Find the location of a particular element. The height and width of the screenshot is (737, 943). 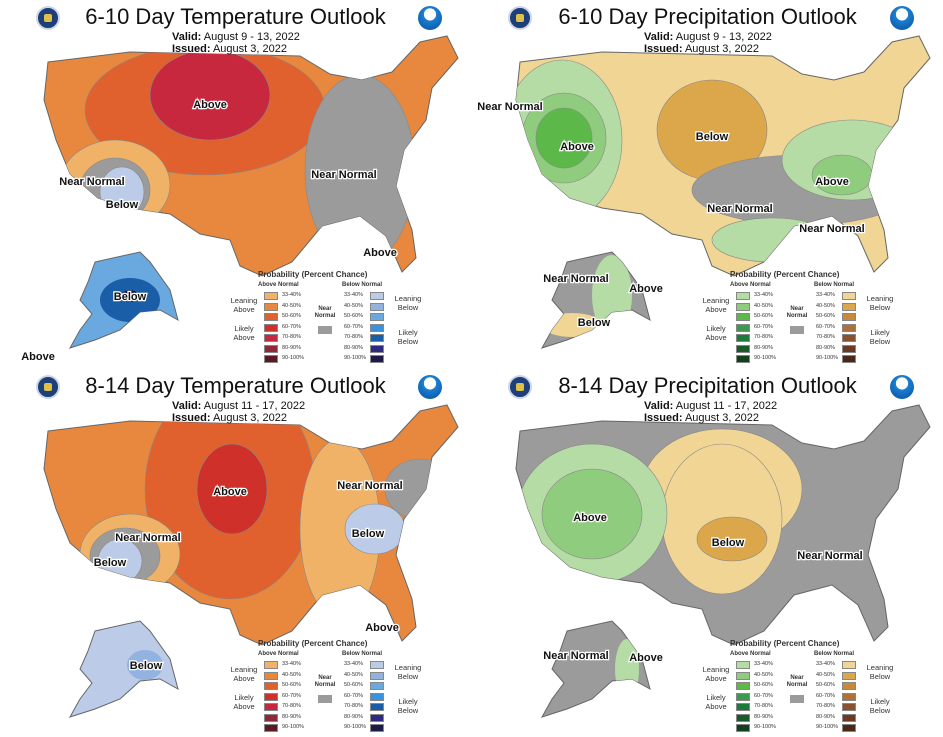

alaska-region is located at coordinates (123, 669).